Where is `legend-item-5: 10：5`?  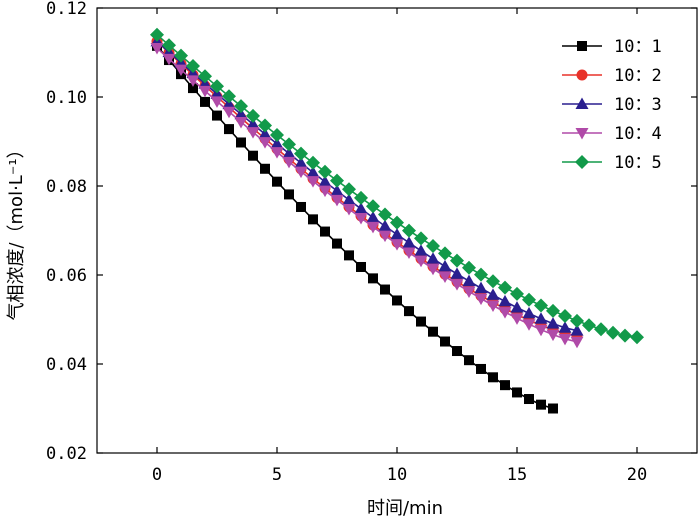 legend-item-5: 10：5 is located at coordinates (612, 163).